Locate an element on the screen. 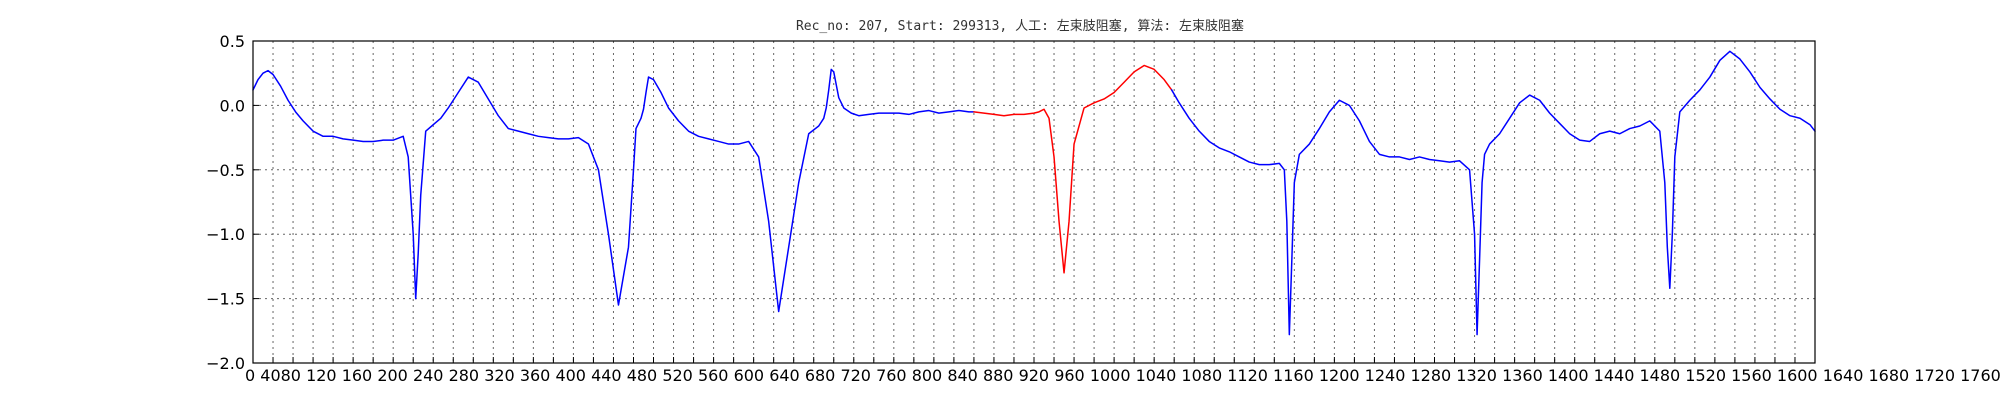 This screenshot has height=400, width=2000. y-tick-label-1: 0.0 is located at coordinates (232, 105).